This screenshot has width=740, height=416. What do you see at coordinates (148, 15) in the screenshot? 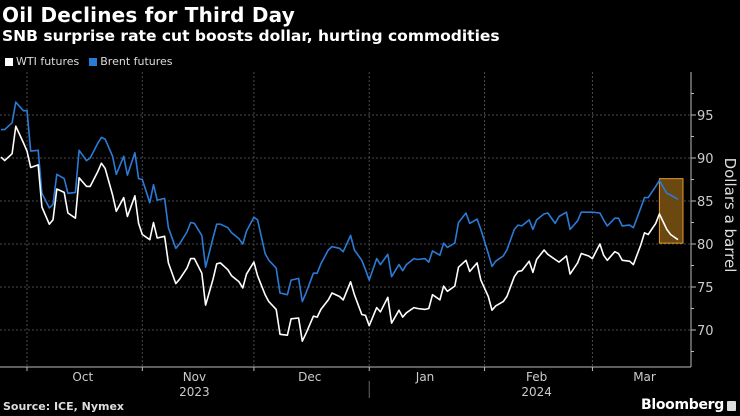
I see `chart-title: Oil Declines for Third Day` at bounding box center [148, 15].